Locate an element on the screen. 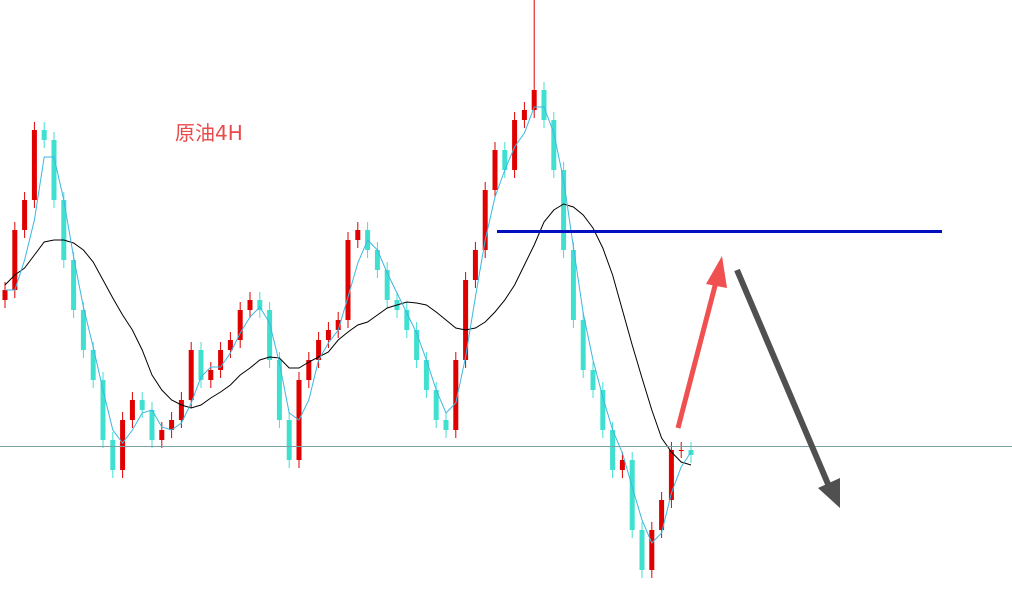 Image resolution: width=1012 pixels, height=601 pixels. down-arrow is located at coordinates (787, 388).